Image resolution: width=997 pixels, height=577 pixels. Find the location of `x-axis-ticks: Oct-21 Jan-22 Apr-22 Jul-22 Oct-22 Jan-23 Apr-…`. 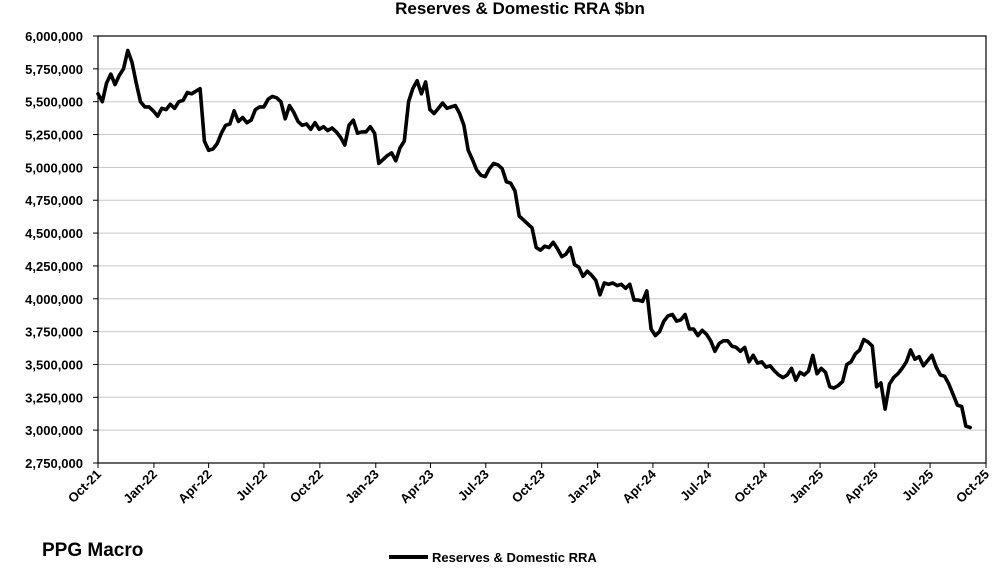

x-axis-ticks: Oct-21 Jan-22 Apr-22 Jul-22 Oct-22 Jan-23 Apr-… is located at coordinates (528, 484).